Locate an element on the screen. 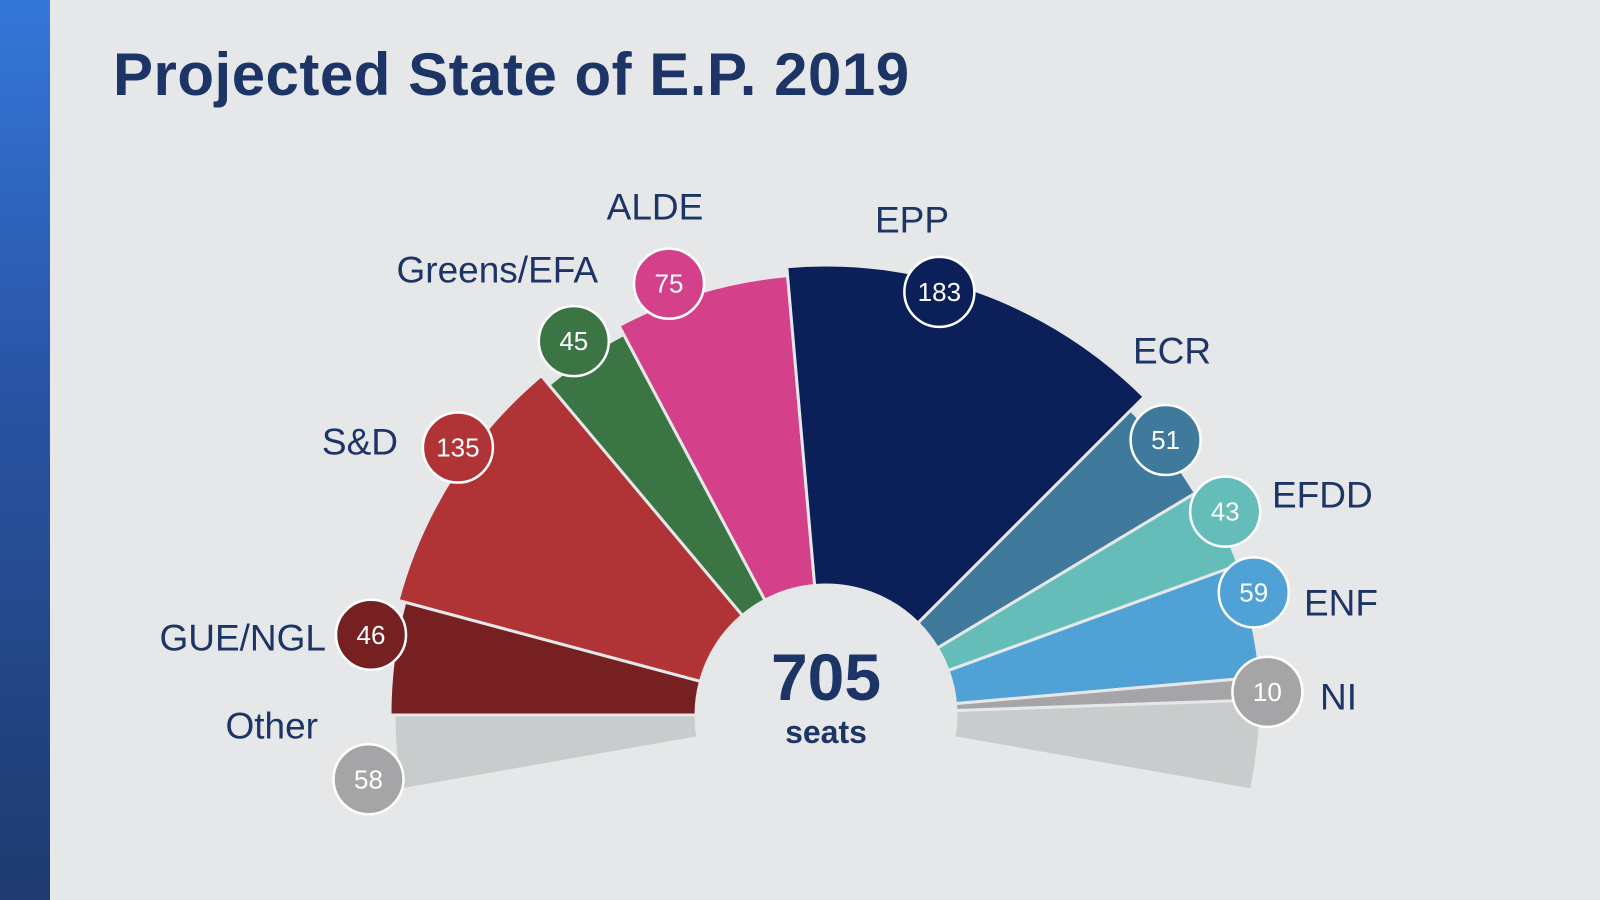 The height and width of the screenshot is (900, 1600). label-ni: NI is located at coordinates (1338, 697).